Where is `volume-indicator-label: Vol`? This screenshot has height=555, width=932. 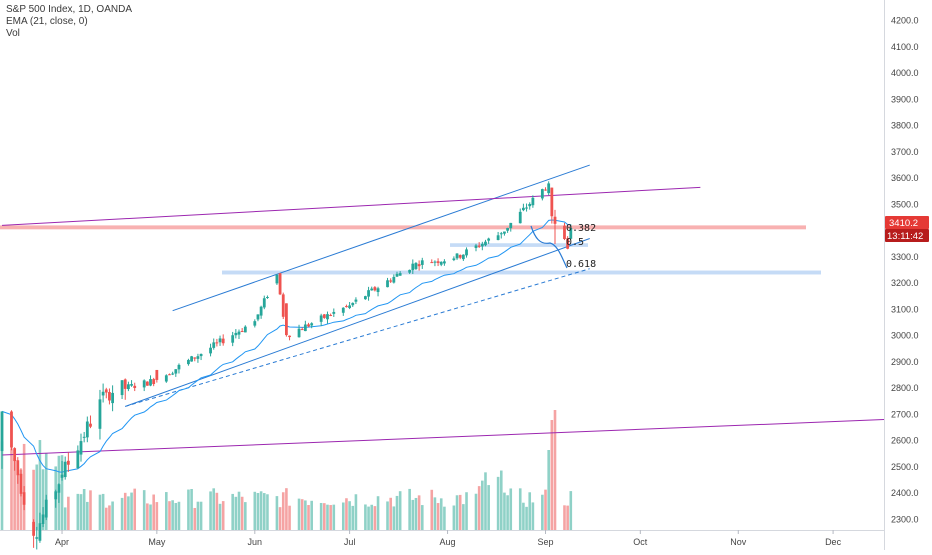
volume-indicator-label: Vol is located at coordinates (13, 33).